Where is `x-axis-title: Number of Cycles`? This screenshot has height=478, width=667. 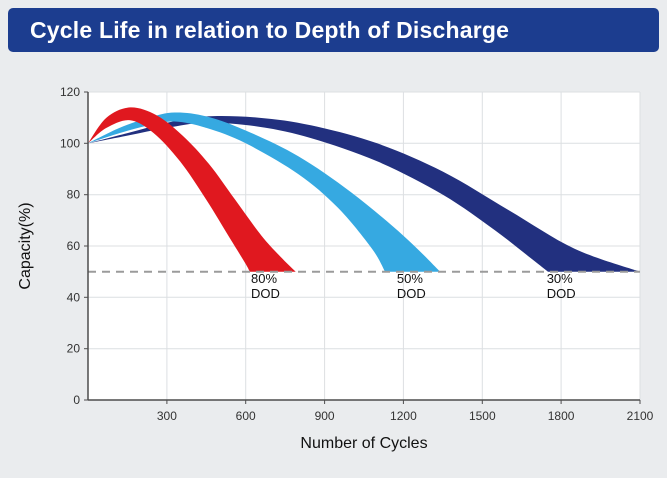 x-axis-title: Number of Cycles is located at coordinates (363, 443).